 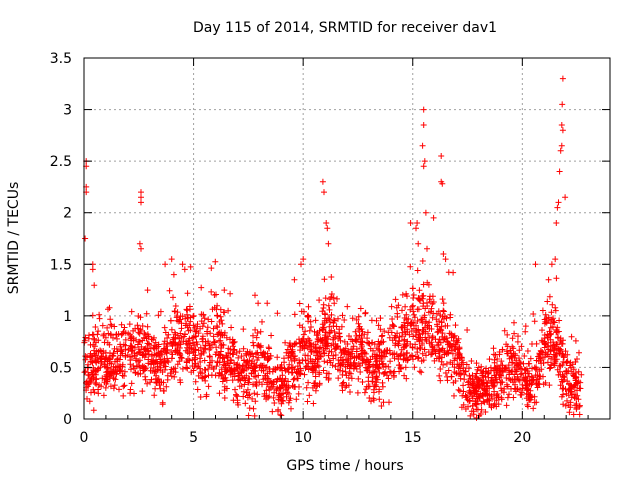 What do you see at coordinates (61, 368) in the screenshot?
I see `y-tick-label: 0.5` at bounding box center [61, 368].